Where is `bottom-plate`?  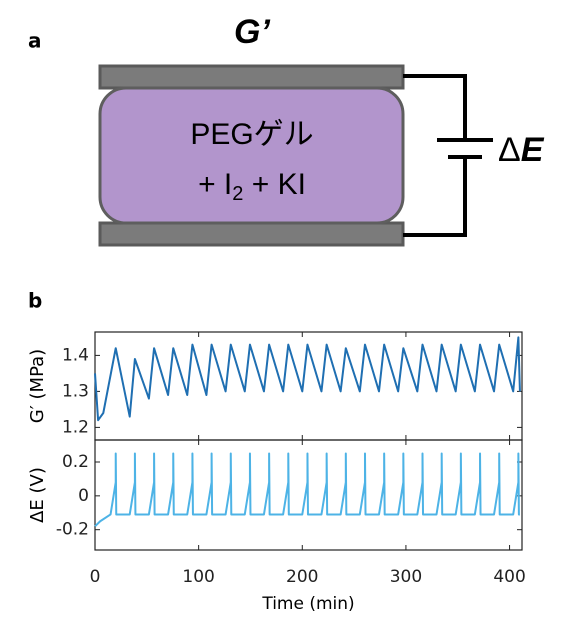
bottom-plate is located at coordinates (251, 234).